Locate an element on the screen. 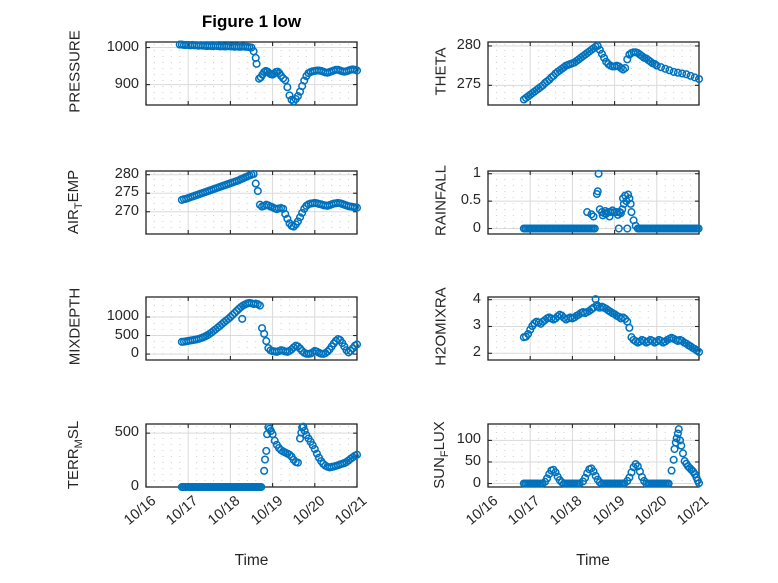 The height and width of the screenshot is (583, 778). y-tick-label: 2 is located at coordinates (476, 352).